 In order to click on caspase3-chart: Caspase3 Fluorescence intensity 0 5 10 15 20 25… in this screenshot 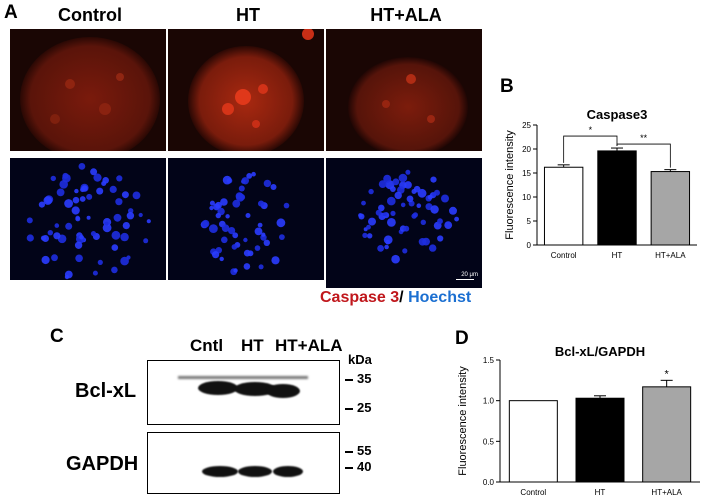, I will do `click(600, 183)`.